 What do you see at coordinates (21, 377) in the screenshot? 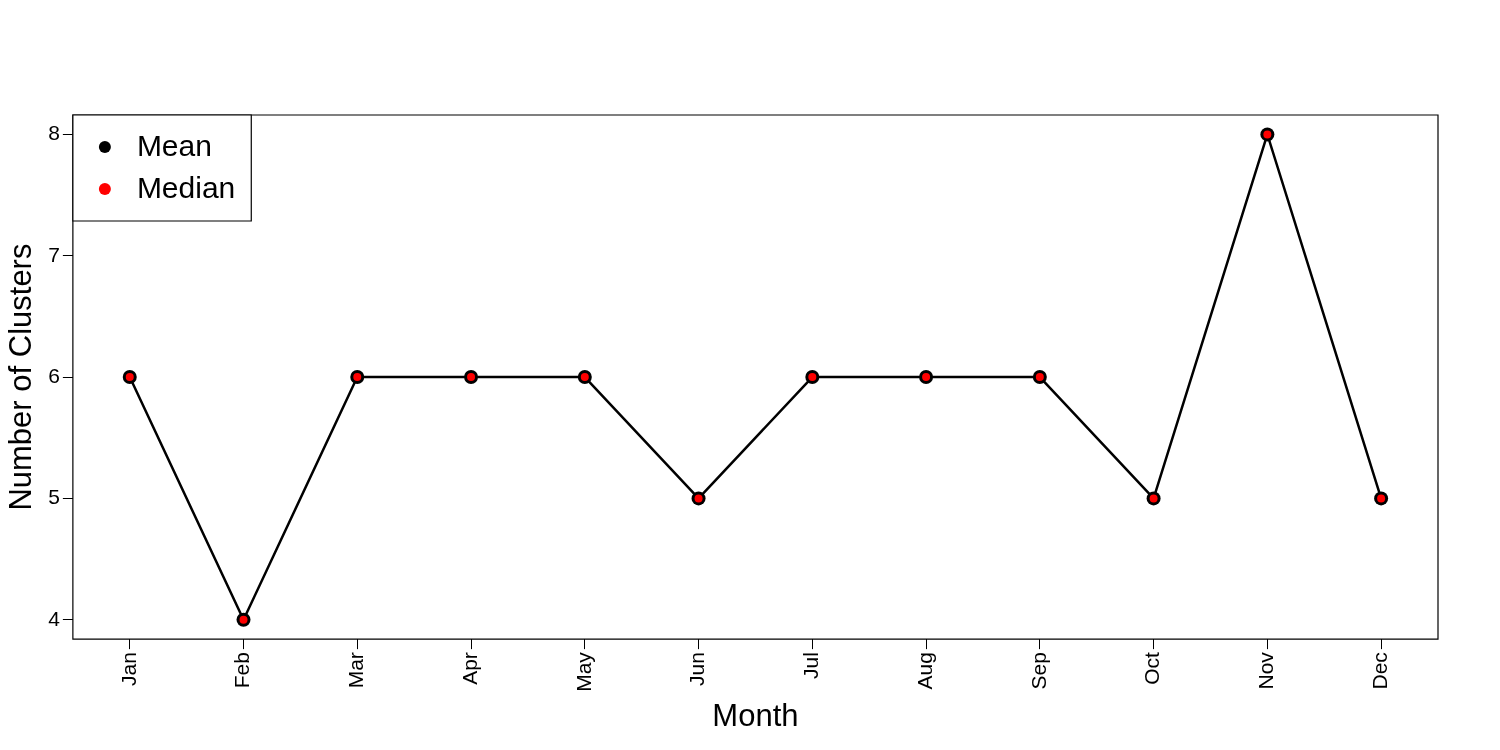
I see `y-axis-title: Number of Clusters` at bounding box center [21, 377].